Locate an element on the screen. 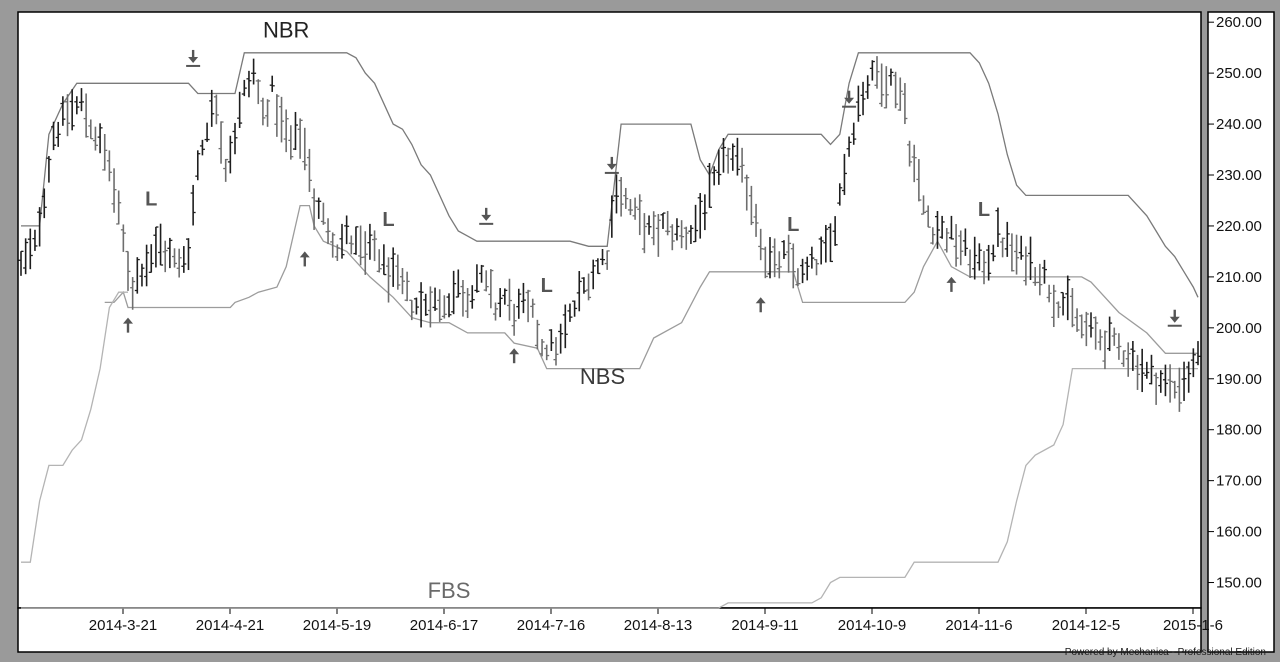  y-axis-panel is located at coordinates (1241, 332).